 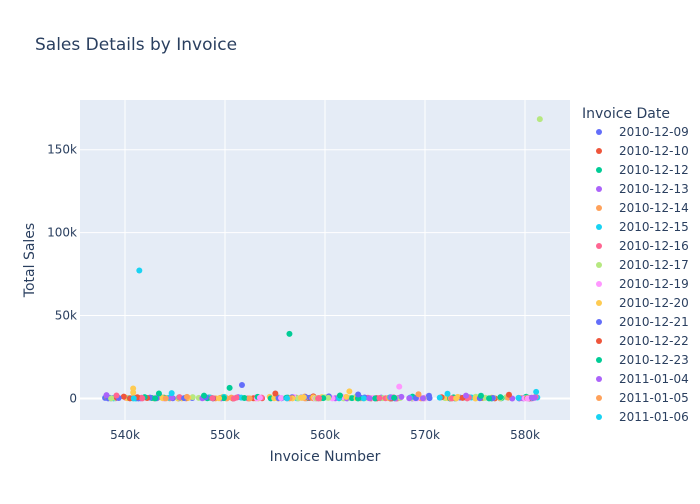 I want to click on y-tick-label: 100k, so click(x=62, y=233).